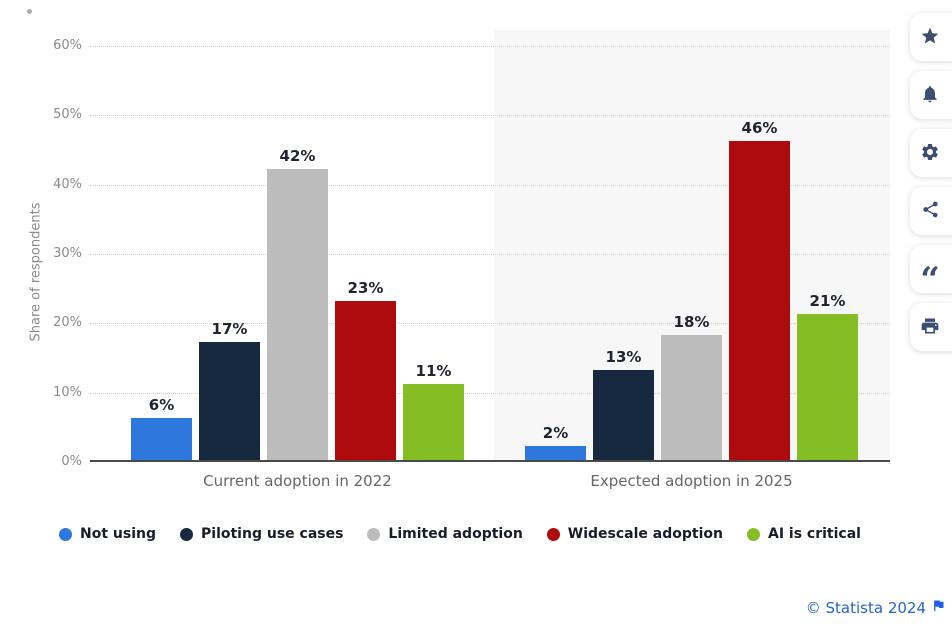 The image size is (952, 625). Describe the element at coordinates (490, 461) in the screenshot. I see `x-axis-line` at that location.